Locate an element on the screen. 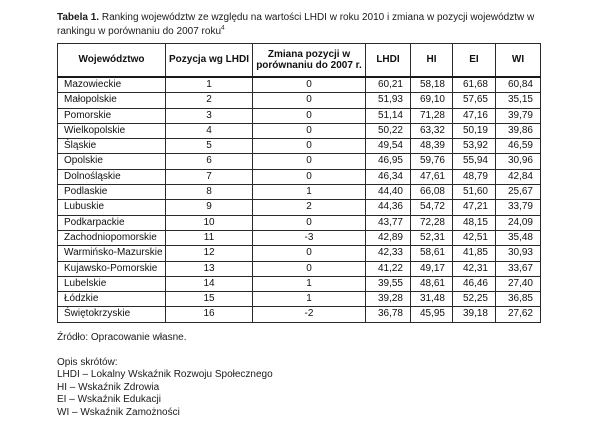  ei-value-cell: 50,19 is located at coordinates (474, 131).